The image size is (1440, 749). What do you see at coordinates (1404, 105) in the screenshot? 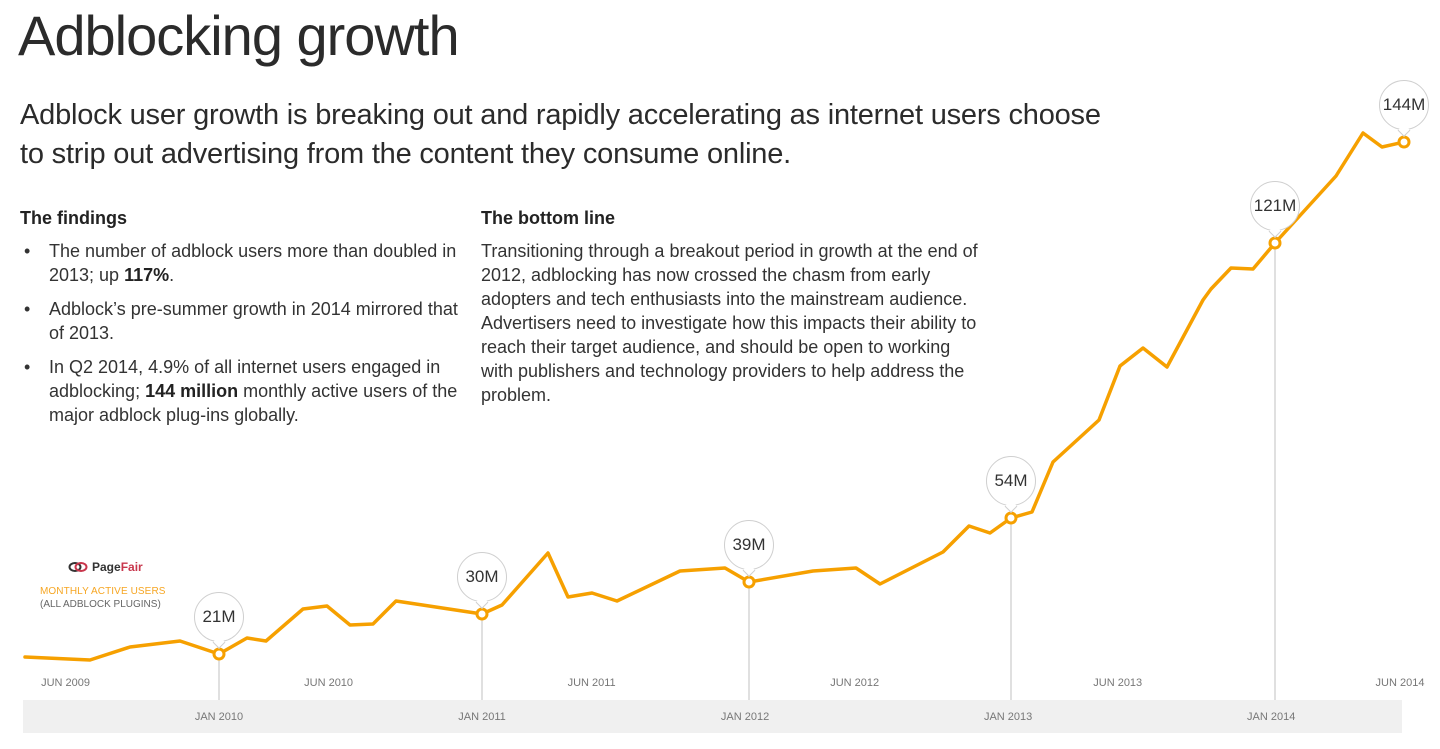
I see `value-callout: 144M` at bounding box center [1404, 105].